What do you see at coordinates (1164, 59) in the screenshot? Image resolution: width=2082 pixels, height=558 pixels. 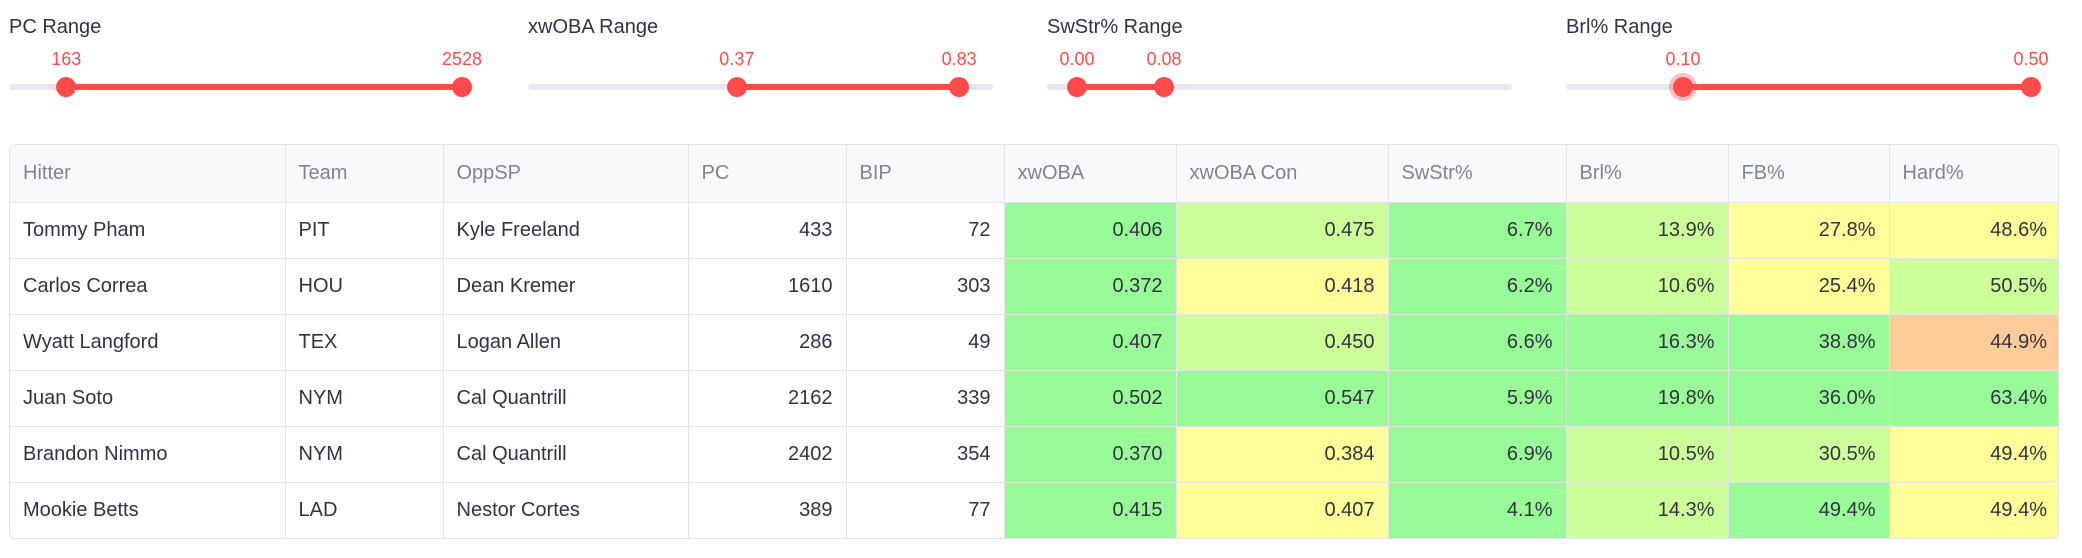 I see `slider-high-value: 0.08` at bounding box center [1164, 59].